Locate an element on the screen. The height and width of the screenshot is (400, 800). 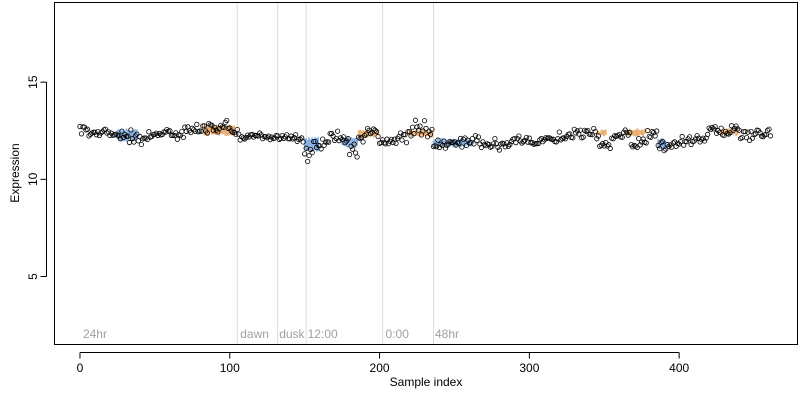
y-axis: 5 10 15 is located at coordinates (36, 177).